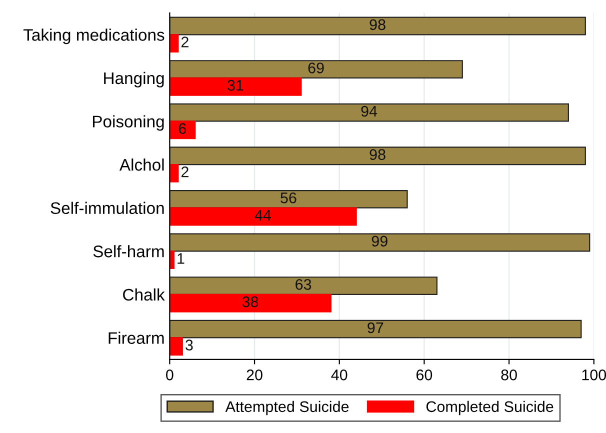  Describe the element at coordinates (189, 345) in the screenshot. I see `data-label: 3` at that location.